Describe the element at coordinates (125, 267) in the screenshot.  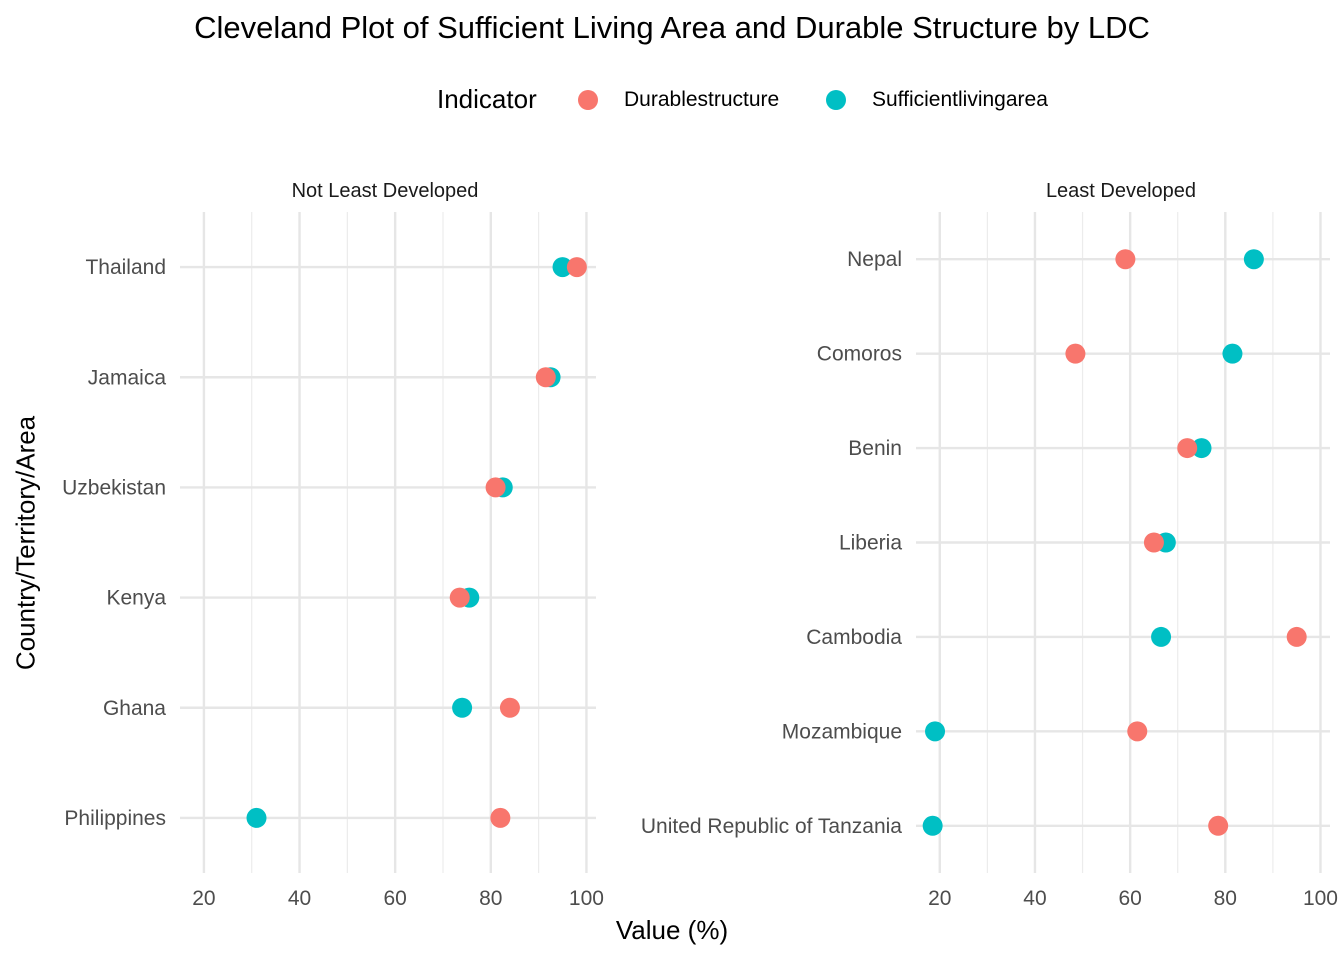
I see `category-label: Thailand` at that location.